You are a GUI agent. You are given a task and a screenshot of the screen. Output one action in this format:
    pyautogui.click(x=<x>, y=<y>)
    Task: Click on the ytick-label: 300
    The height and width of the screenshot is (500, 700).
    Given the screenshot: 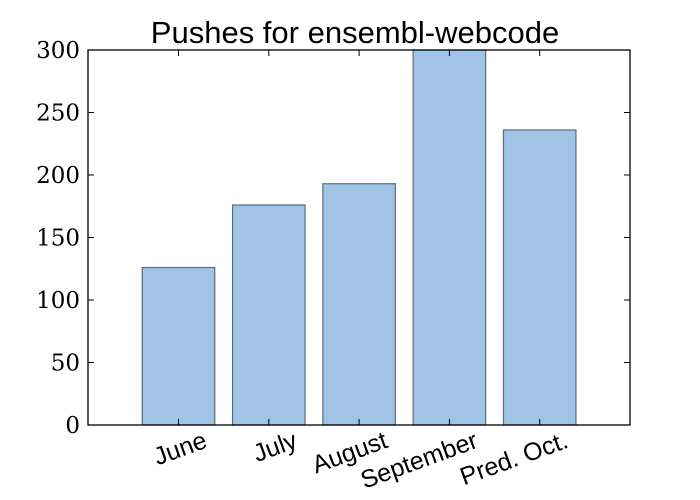 What is the action you would take?
    pyautogui.click(x=58, y=51)
    